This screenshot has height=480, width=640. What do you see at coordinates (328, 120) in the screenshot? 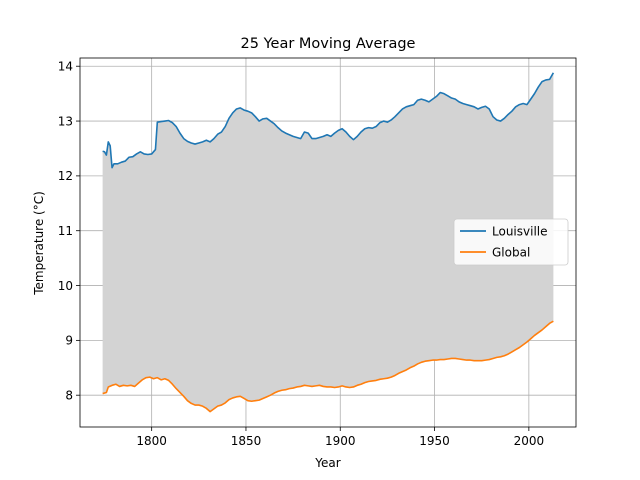
I see `series-line-louisville` at bounding box center [328, 120].